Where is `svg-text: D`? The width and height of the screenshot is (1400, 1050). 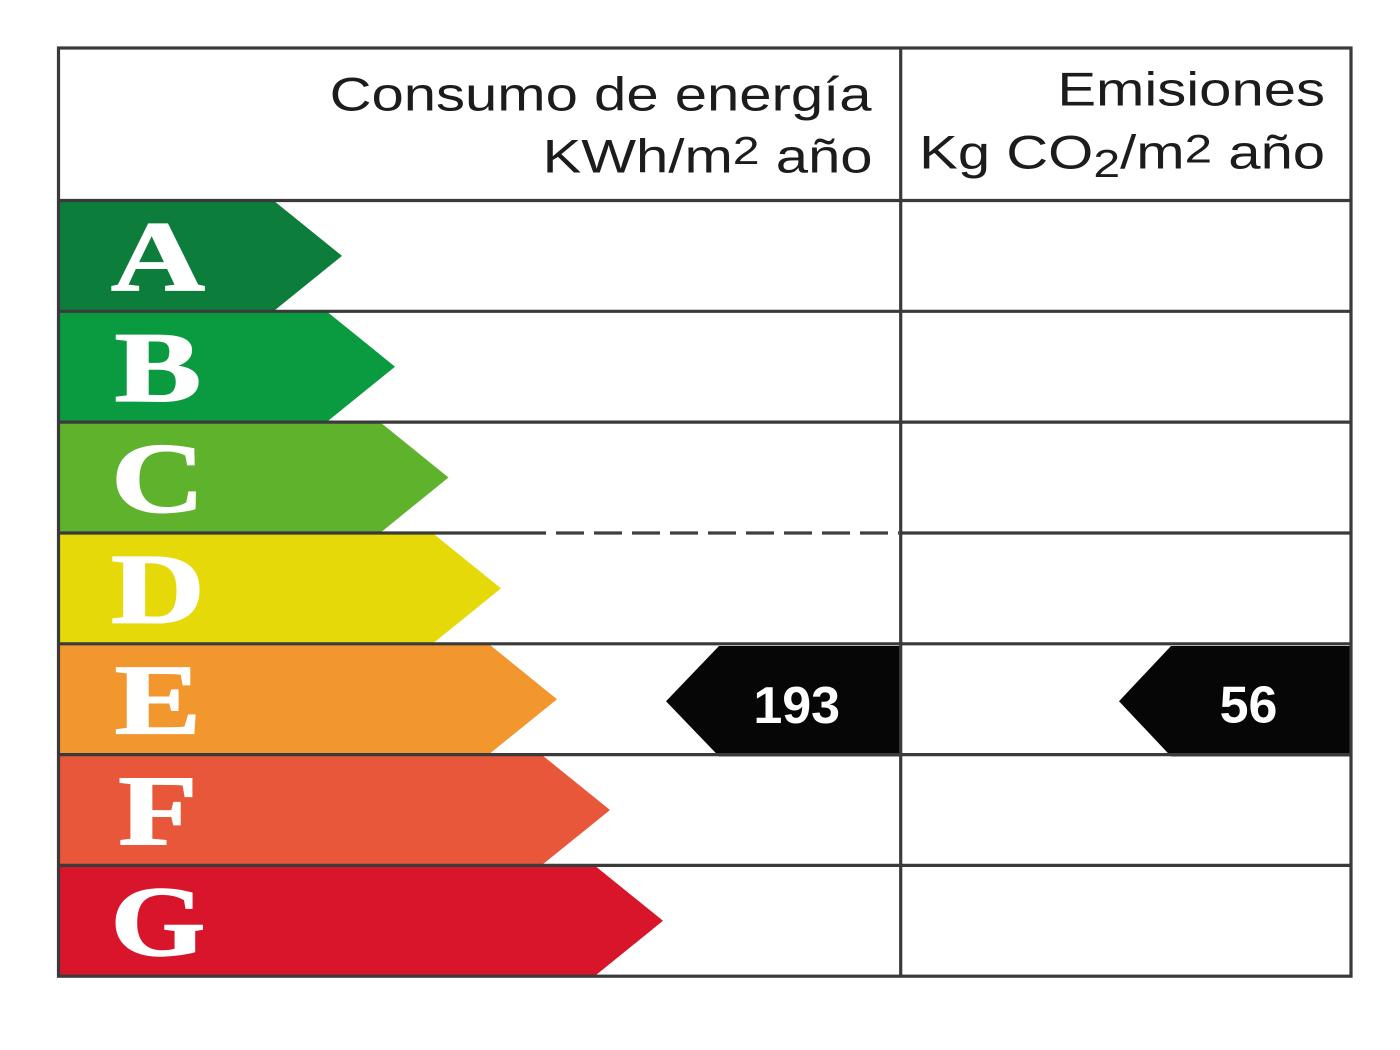
svg-text: D is located at coordinates (158, 590).